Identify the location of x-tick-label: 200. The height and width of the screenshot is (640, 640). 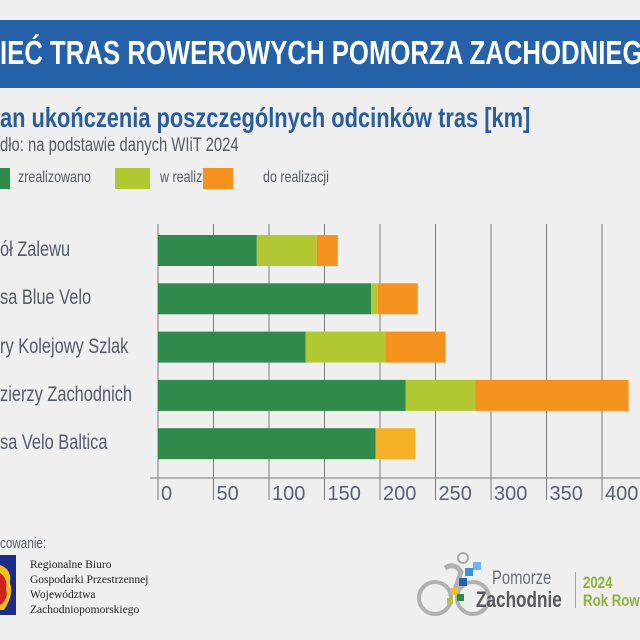
(400, 494).